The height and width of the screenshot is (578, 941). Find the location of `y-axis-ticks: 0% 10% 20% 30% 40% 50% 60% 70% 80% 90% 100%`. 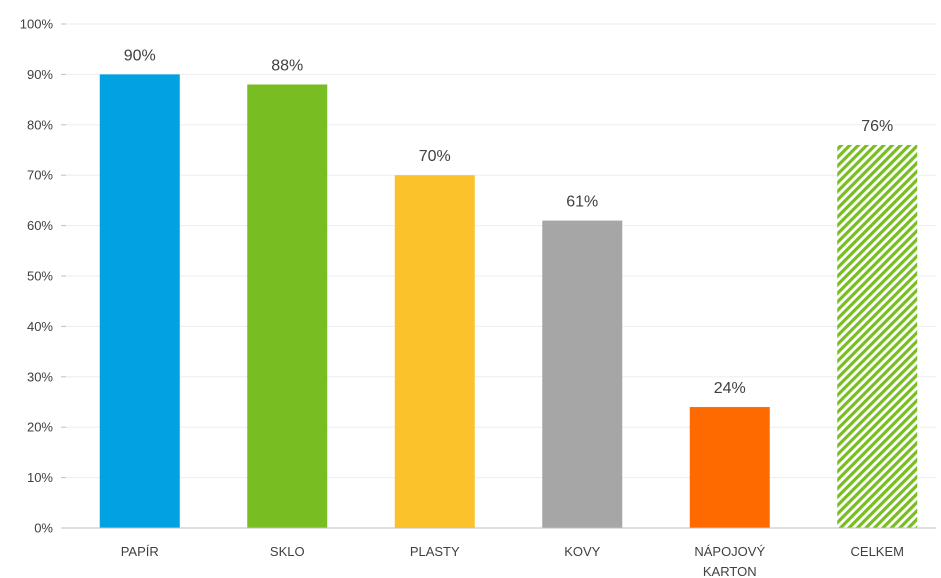

y-axis-ticks: 0% 10% 20% 30% 40% 50% 60% 70% 80% 90% 100% is located at coordinates (37, 276).